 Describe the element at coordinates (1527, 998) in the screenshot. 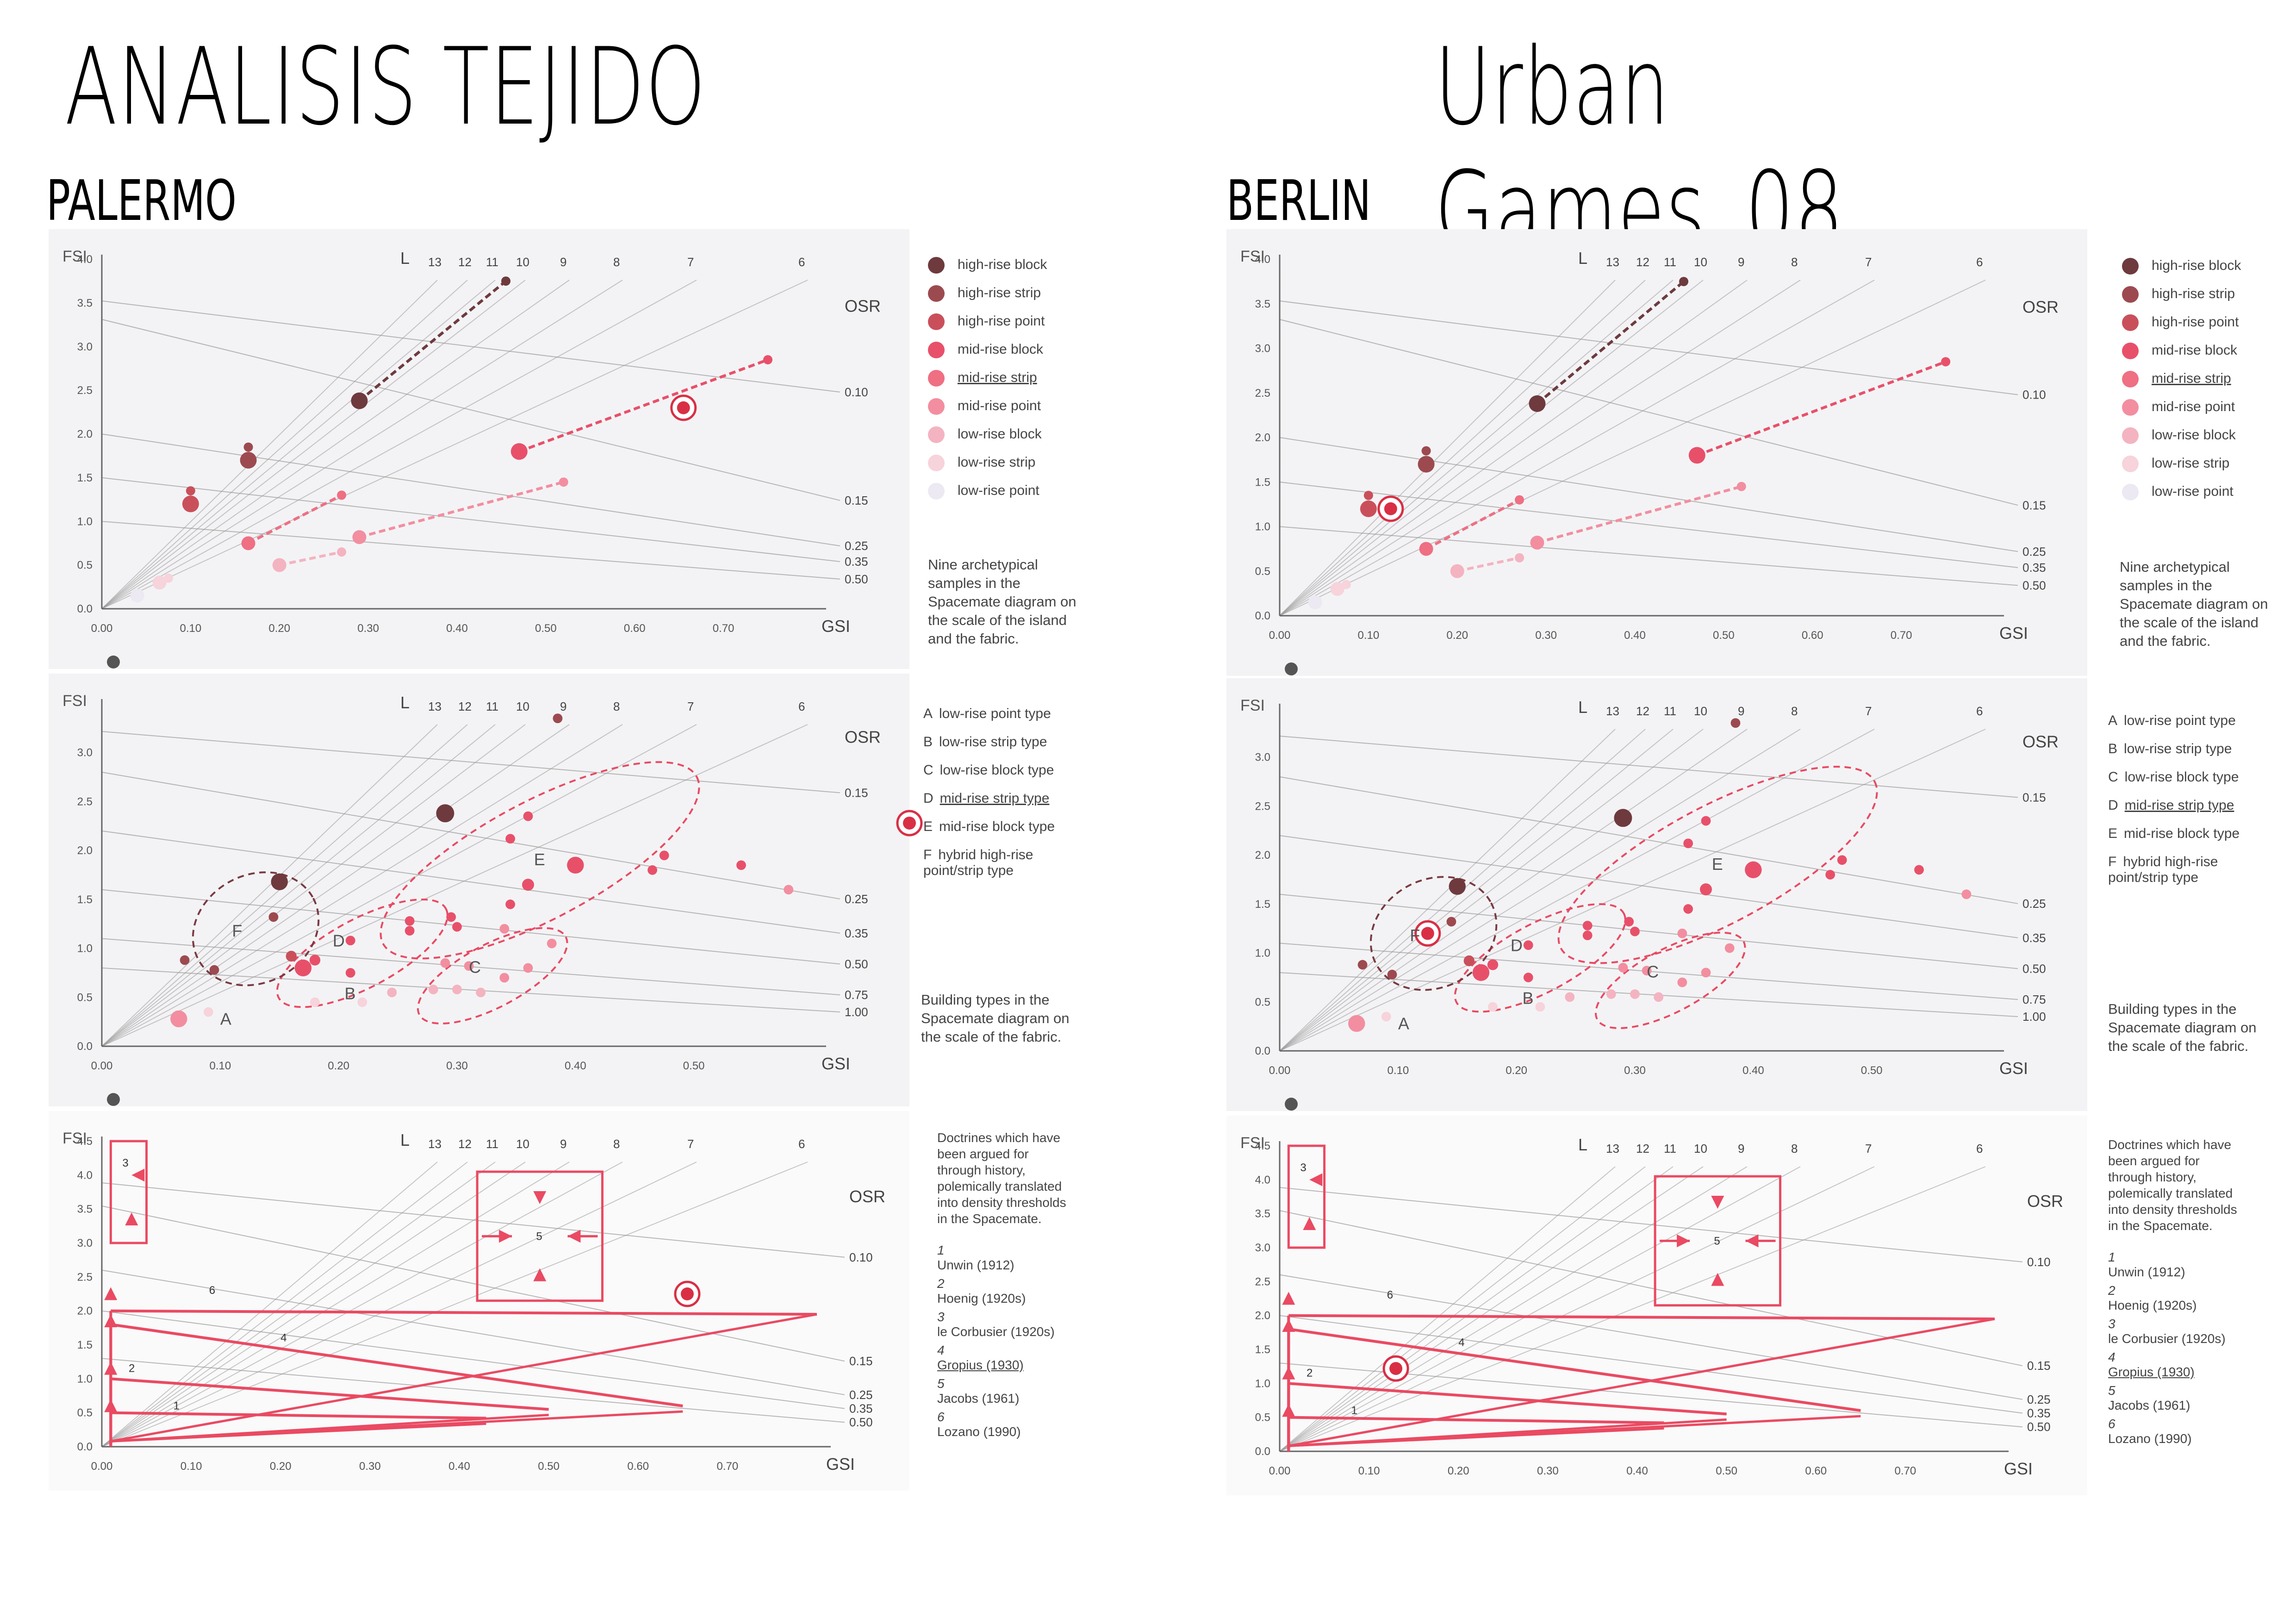

I see `cluster-label: B` at that location.